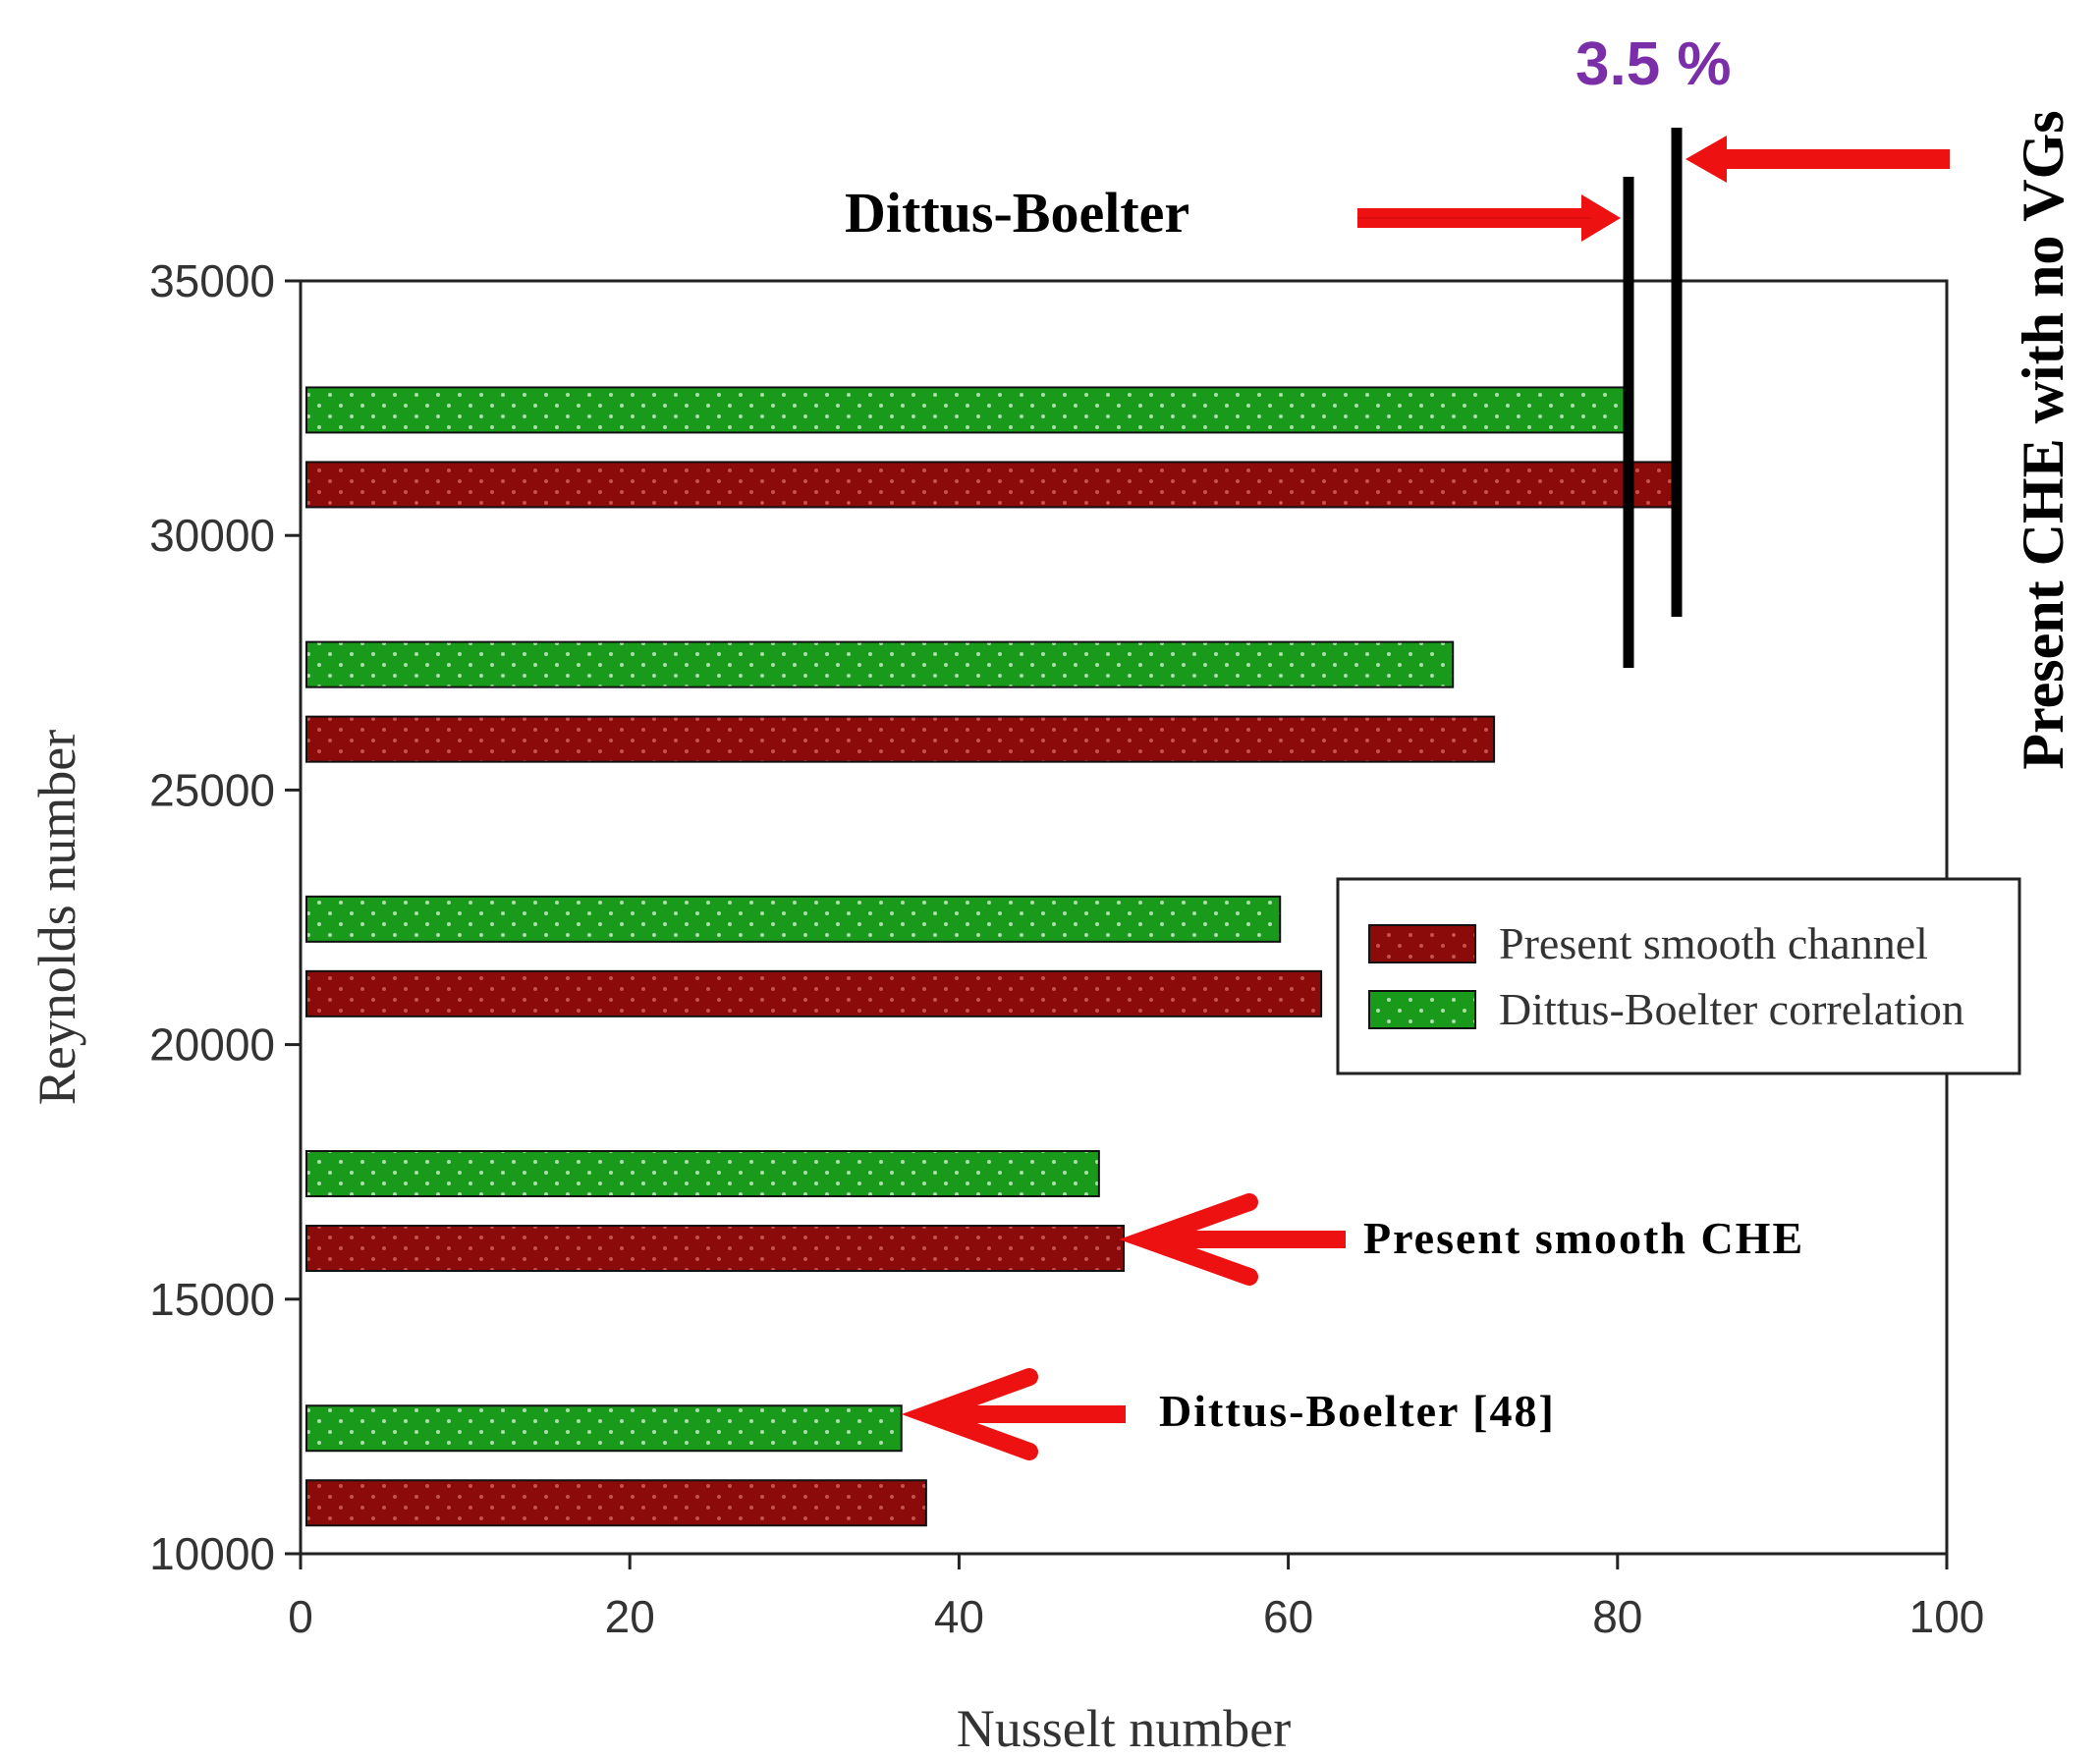 The height and width of the screenshot is (1759, 2100). I want to click on arrow-to-db48-bar, so click(1013, 1414).